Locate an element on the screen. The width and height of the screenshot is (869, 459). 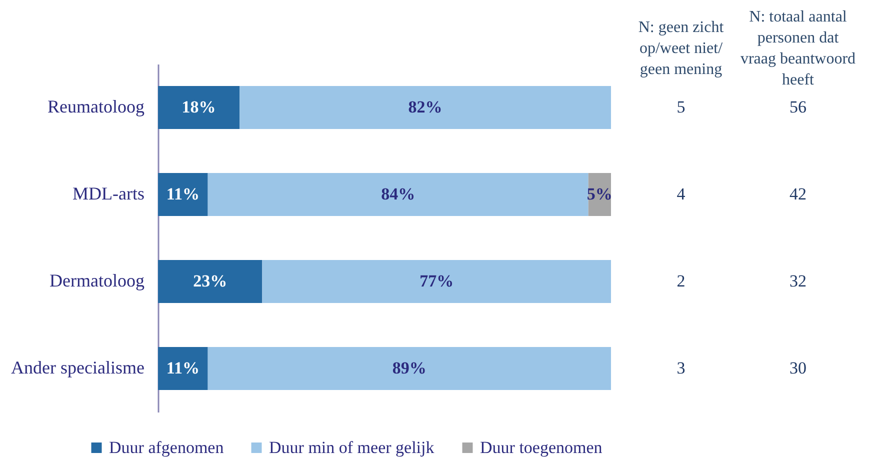
data-label: 89% is located at coordinates (409, 368).